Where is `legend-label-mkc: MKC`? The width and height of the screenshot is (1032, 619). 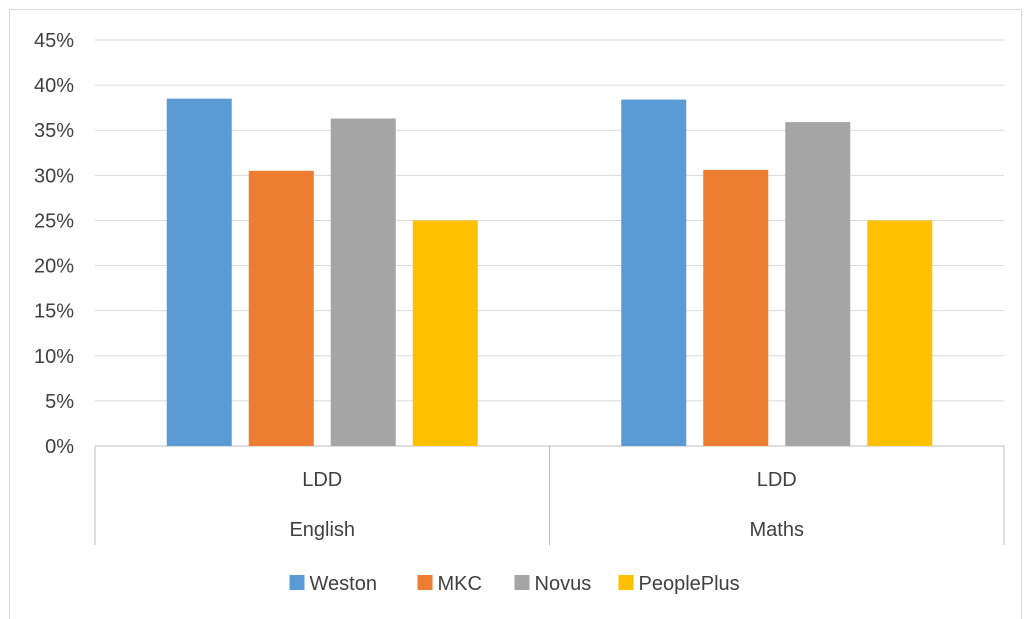
legend-label-mkc: MKC is located at coordinates (460, 584).